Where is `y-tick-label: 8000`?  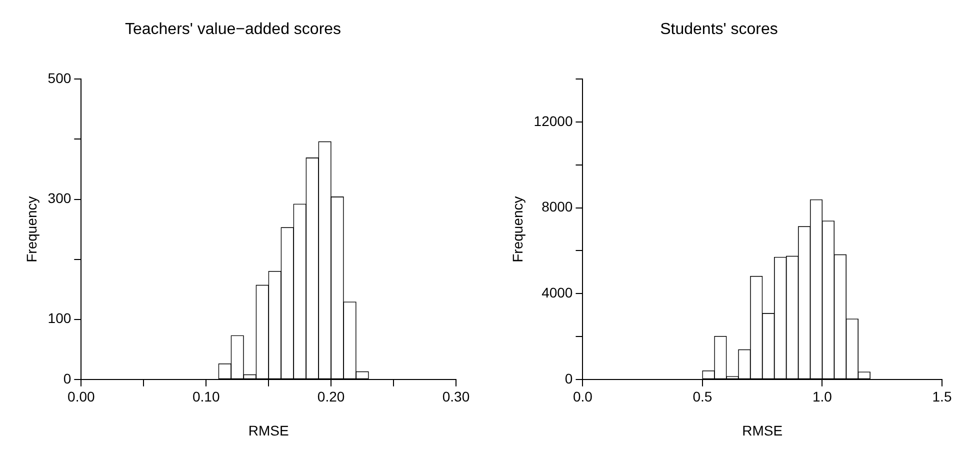 y-tick-label: 8000 is located at coordinates (557, 206).